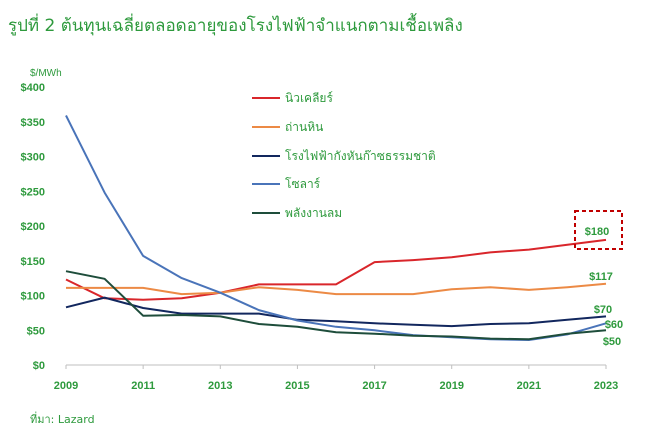 The image size is (656, 442). I want to click on end-value-label: $60, so click(614, 325).